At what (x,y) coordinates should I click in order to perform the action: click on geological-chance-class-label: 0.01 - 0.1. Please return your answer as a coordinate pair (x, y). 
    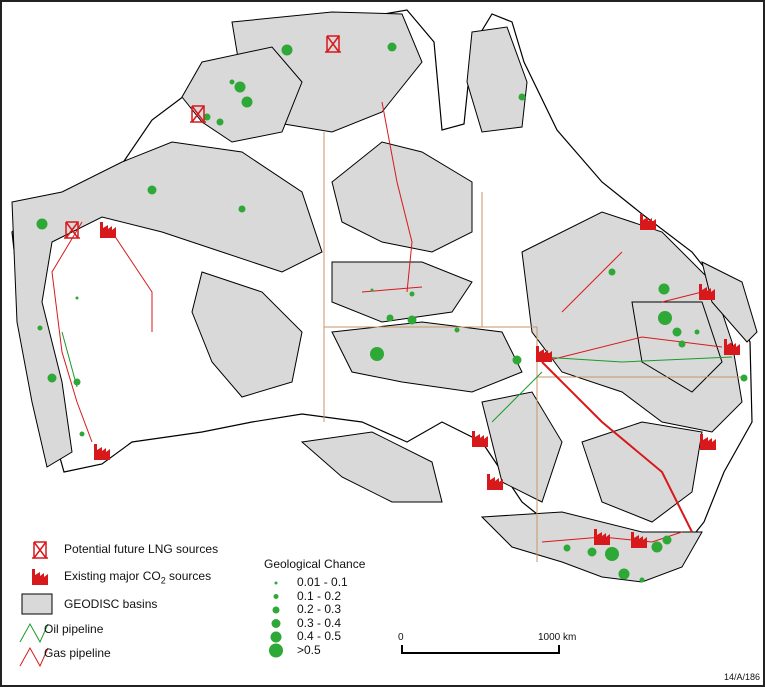
    Looking at the image, I should click on (322, 582).